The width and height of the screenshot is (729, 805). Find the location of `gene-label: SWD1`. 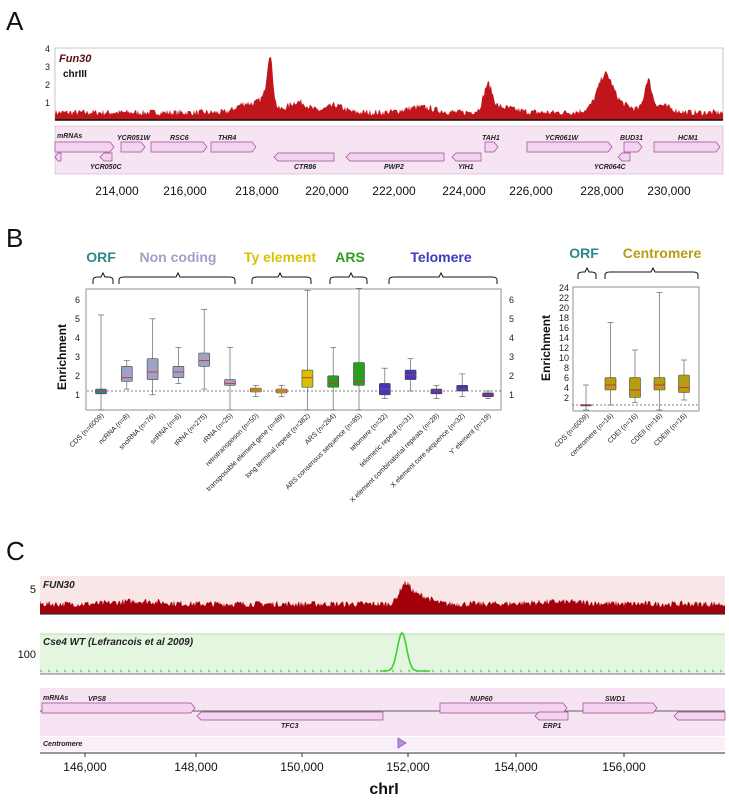

gene-label: SWD1 is located at coordinates (615, 699).